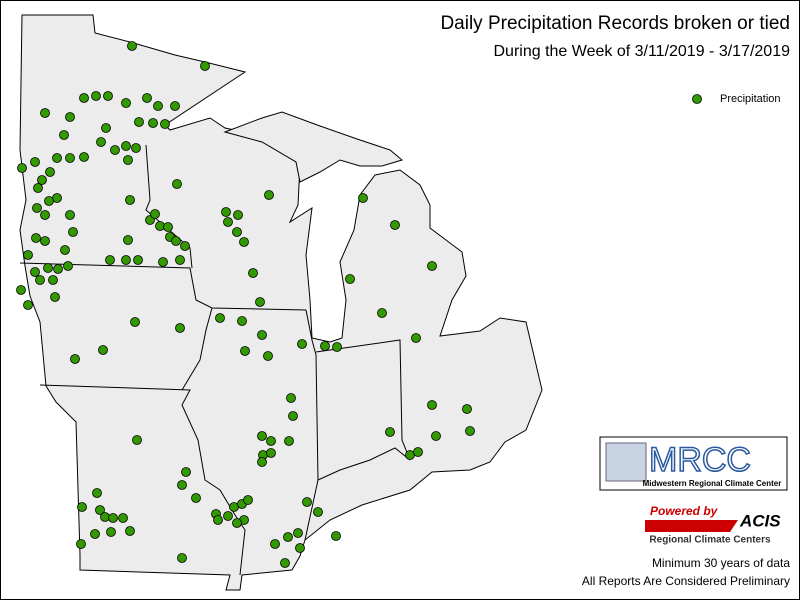 The width and height of the screenshot is (800, 600). I want to click on legend-label: Precipitation, so click(750, 99).